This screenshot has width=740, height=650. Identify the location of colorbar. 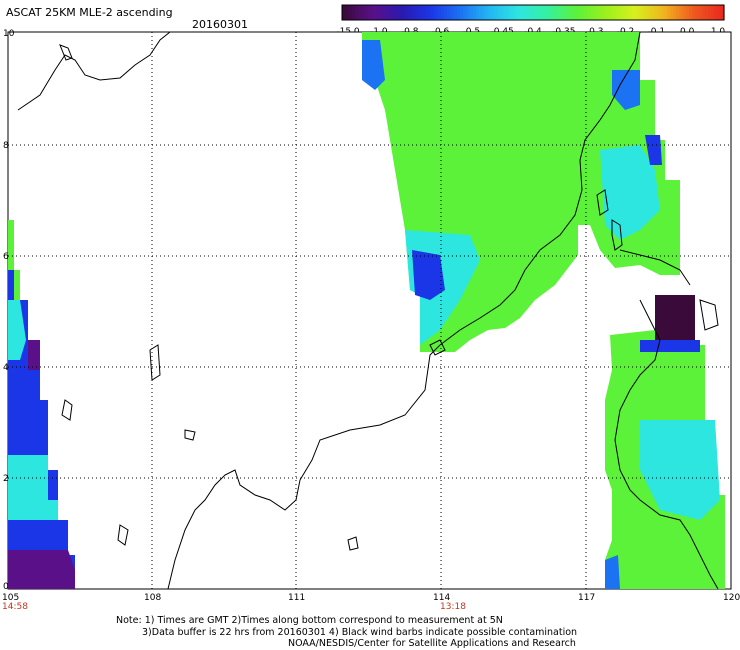
(533, 12).